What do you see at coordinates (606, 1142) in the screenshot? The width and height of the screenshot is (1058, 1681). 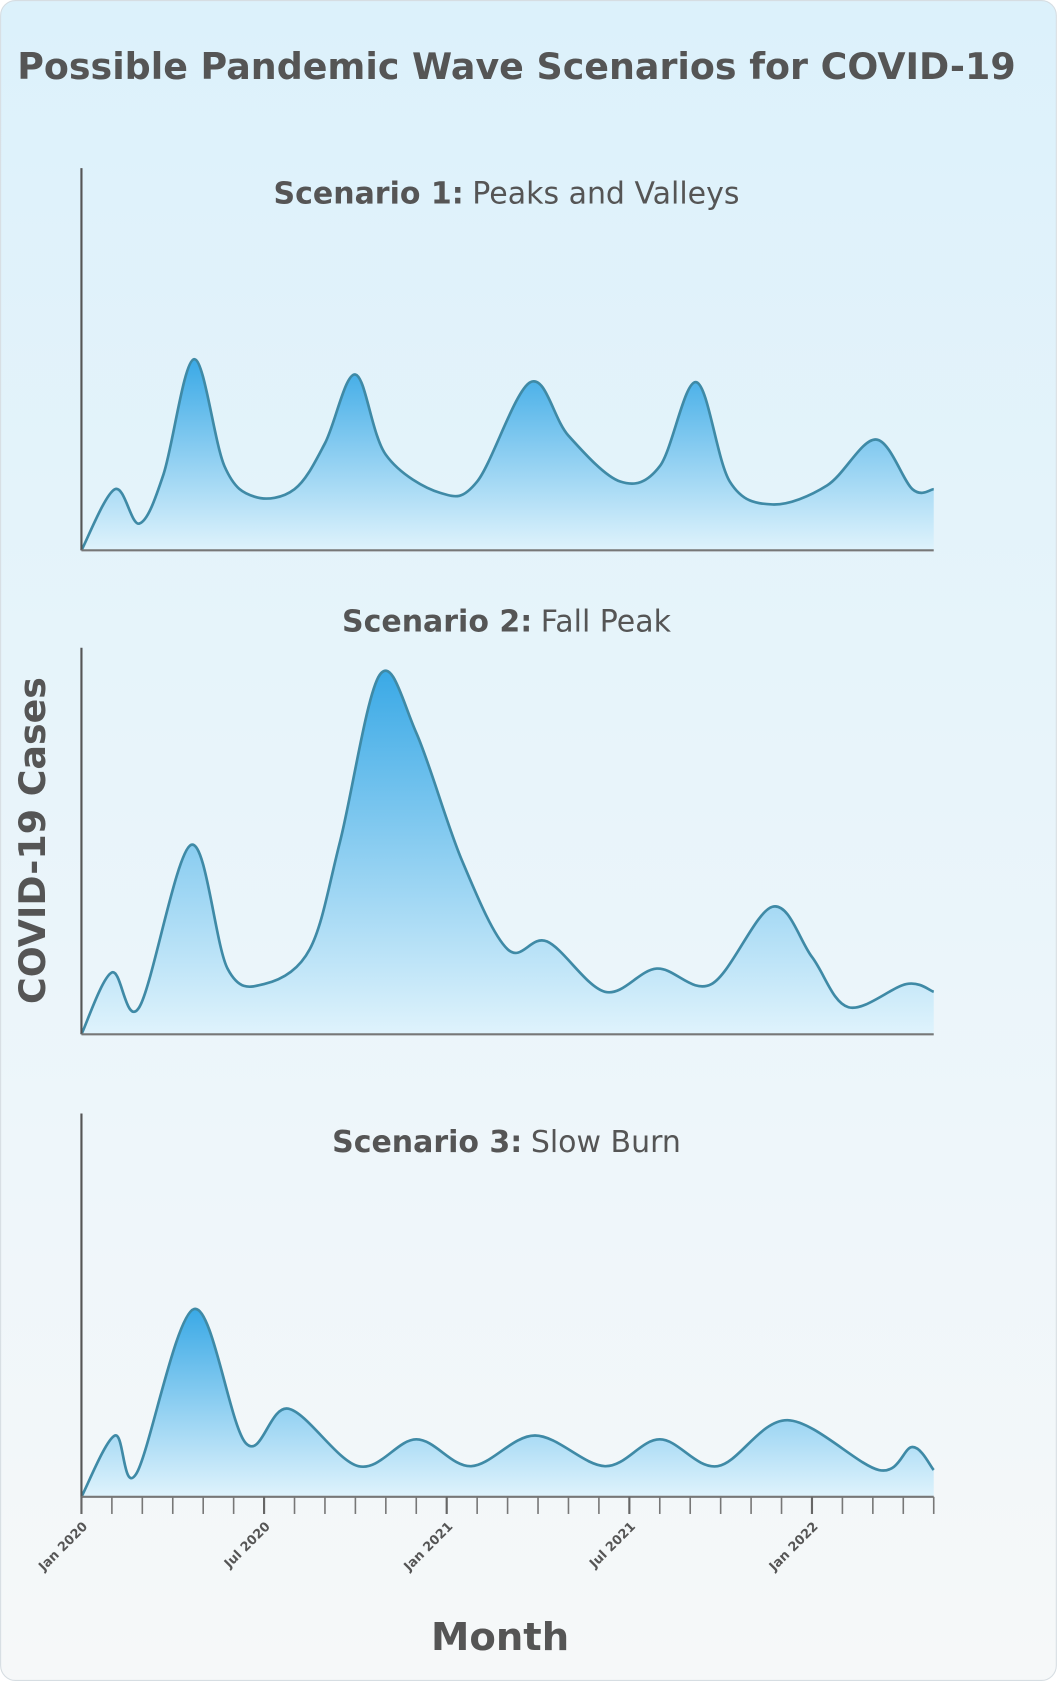 I see `subplot-title-text: Slow Burn` at bounding box center [606, 1142].